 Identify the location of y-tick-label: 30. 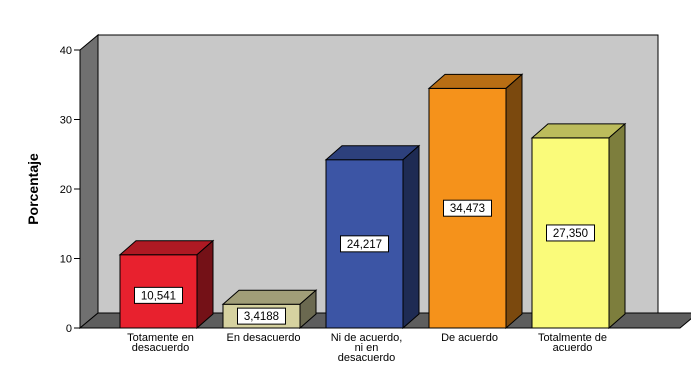
(66, 121).